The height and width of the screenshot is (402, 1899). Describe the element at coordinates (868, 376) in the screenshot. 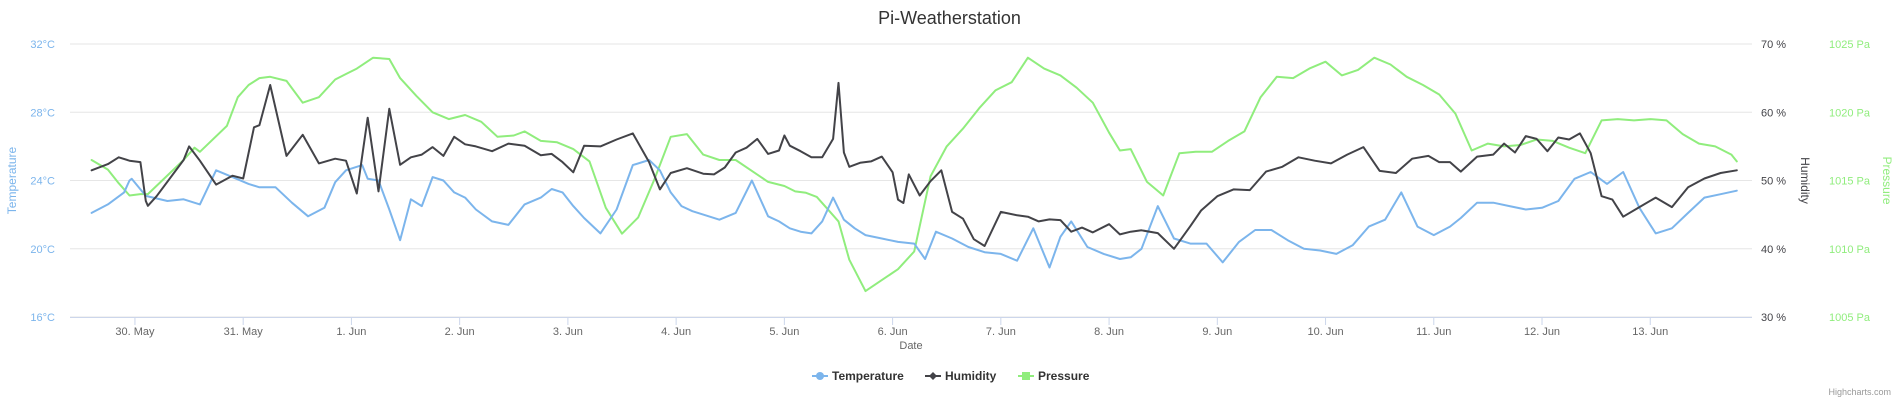

I see `legend-label: Temperature` at that location.